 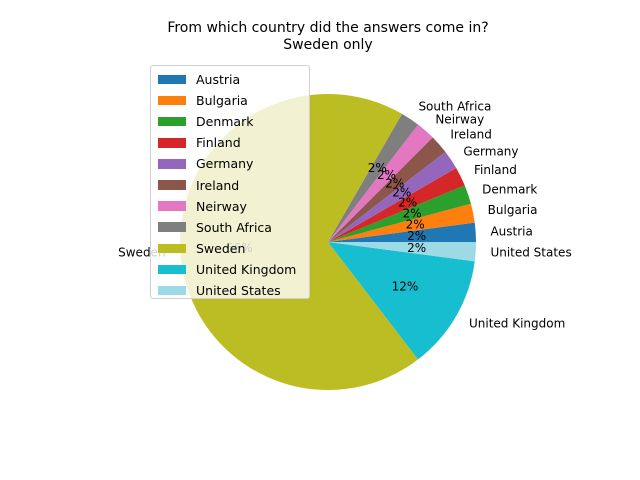 What do you see at coordinates (530, 253) in the screenshot?
I see `slice-label-united-states: United States` at bounding box center [530, 253].